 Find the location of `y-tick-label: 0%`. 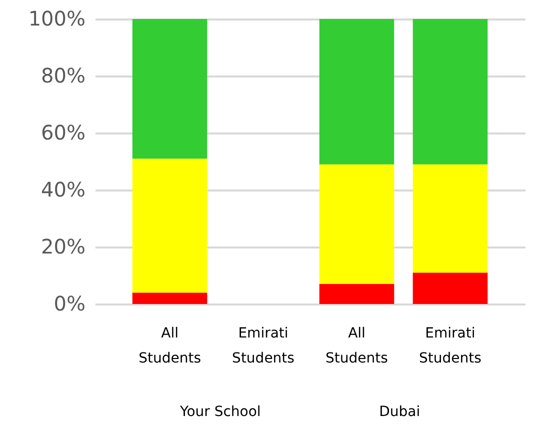

y-tick-label: 0% is located at coordinates (70, 304).